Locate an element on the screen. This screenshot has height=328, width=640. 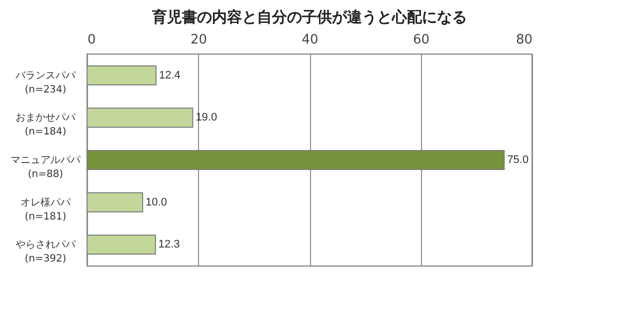
chart-title: 育児書の内容と自分の子供が違うと心配になる is located at coordinates (309, 17).